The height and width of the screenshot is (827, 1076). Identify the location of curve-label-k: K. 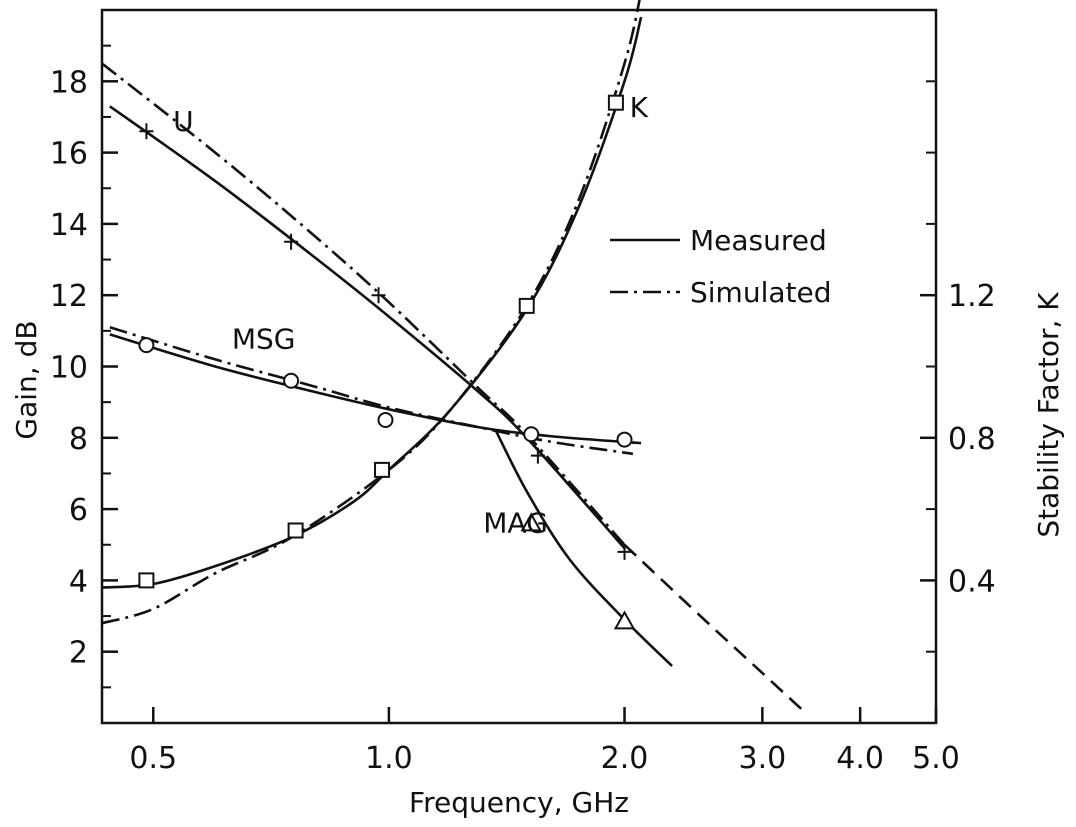
(639, 107).